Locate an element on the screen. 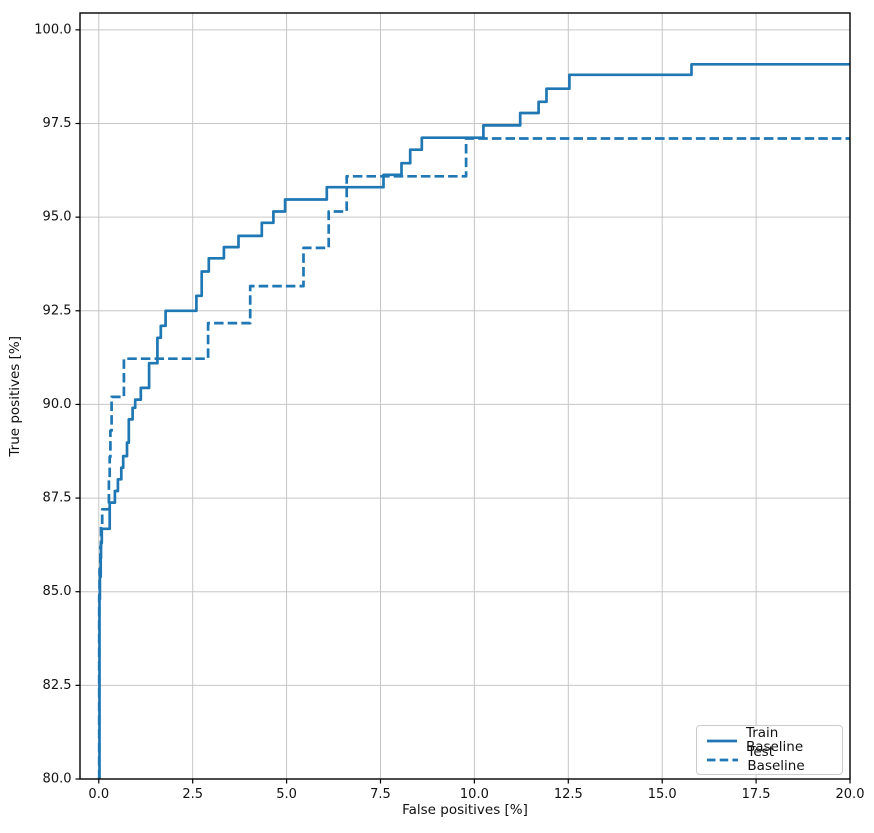 The image size is (874, 833). y-tick-label: 97.5 is located at coordinates (57, 123).